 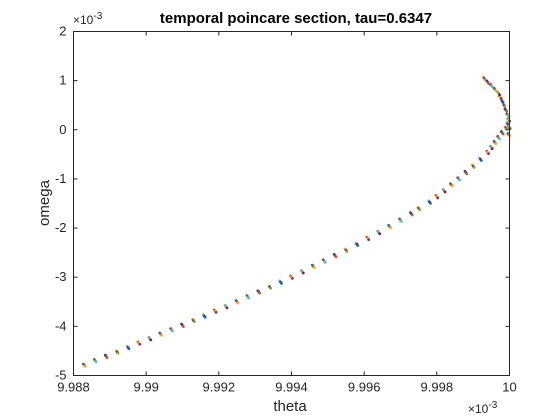 What do you see at coordinates (364, 387) in the screenshot?
I see `x-tick-label: 9.996` at bounding box center [364, 387].